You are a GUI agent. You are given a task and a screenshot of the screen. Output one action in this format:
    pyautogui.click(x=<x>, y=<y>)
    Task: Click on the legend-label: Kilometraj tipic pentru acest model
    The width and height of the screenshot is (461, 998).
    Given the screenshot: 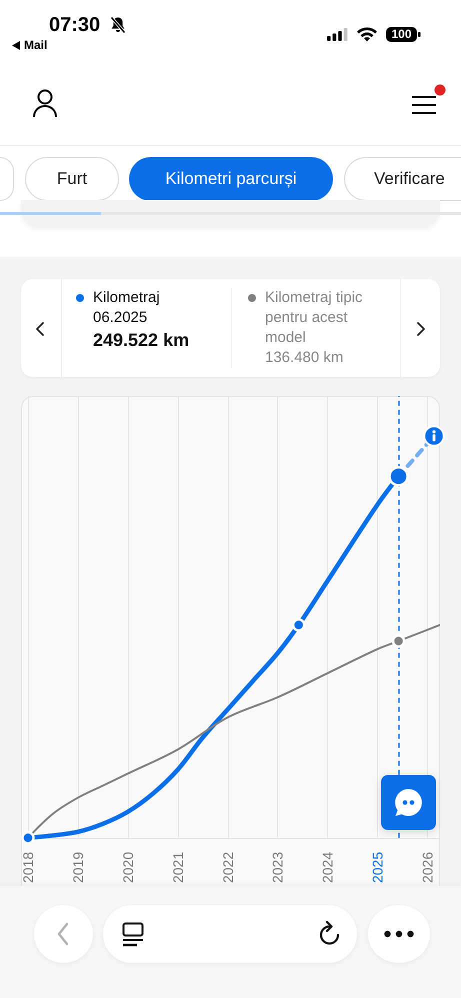 What is the action you would take?
    pyautogui.click(x=314, y=318)
    